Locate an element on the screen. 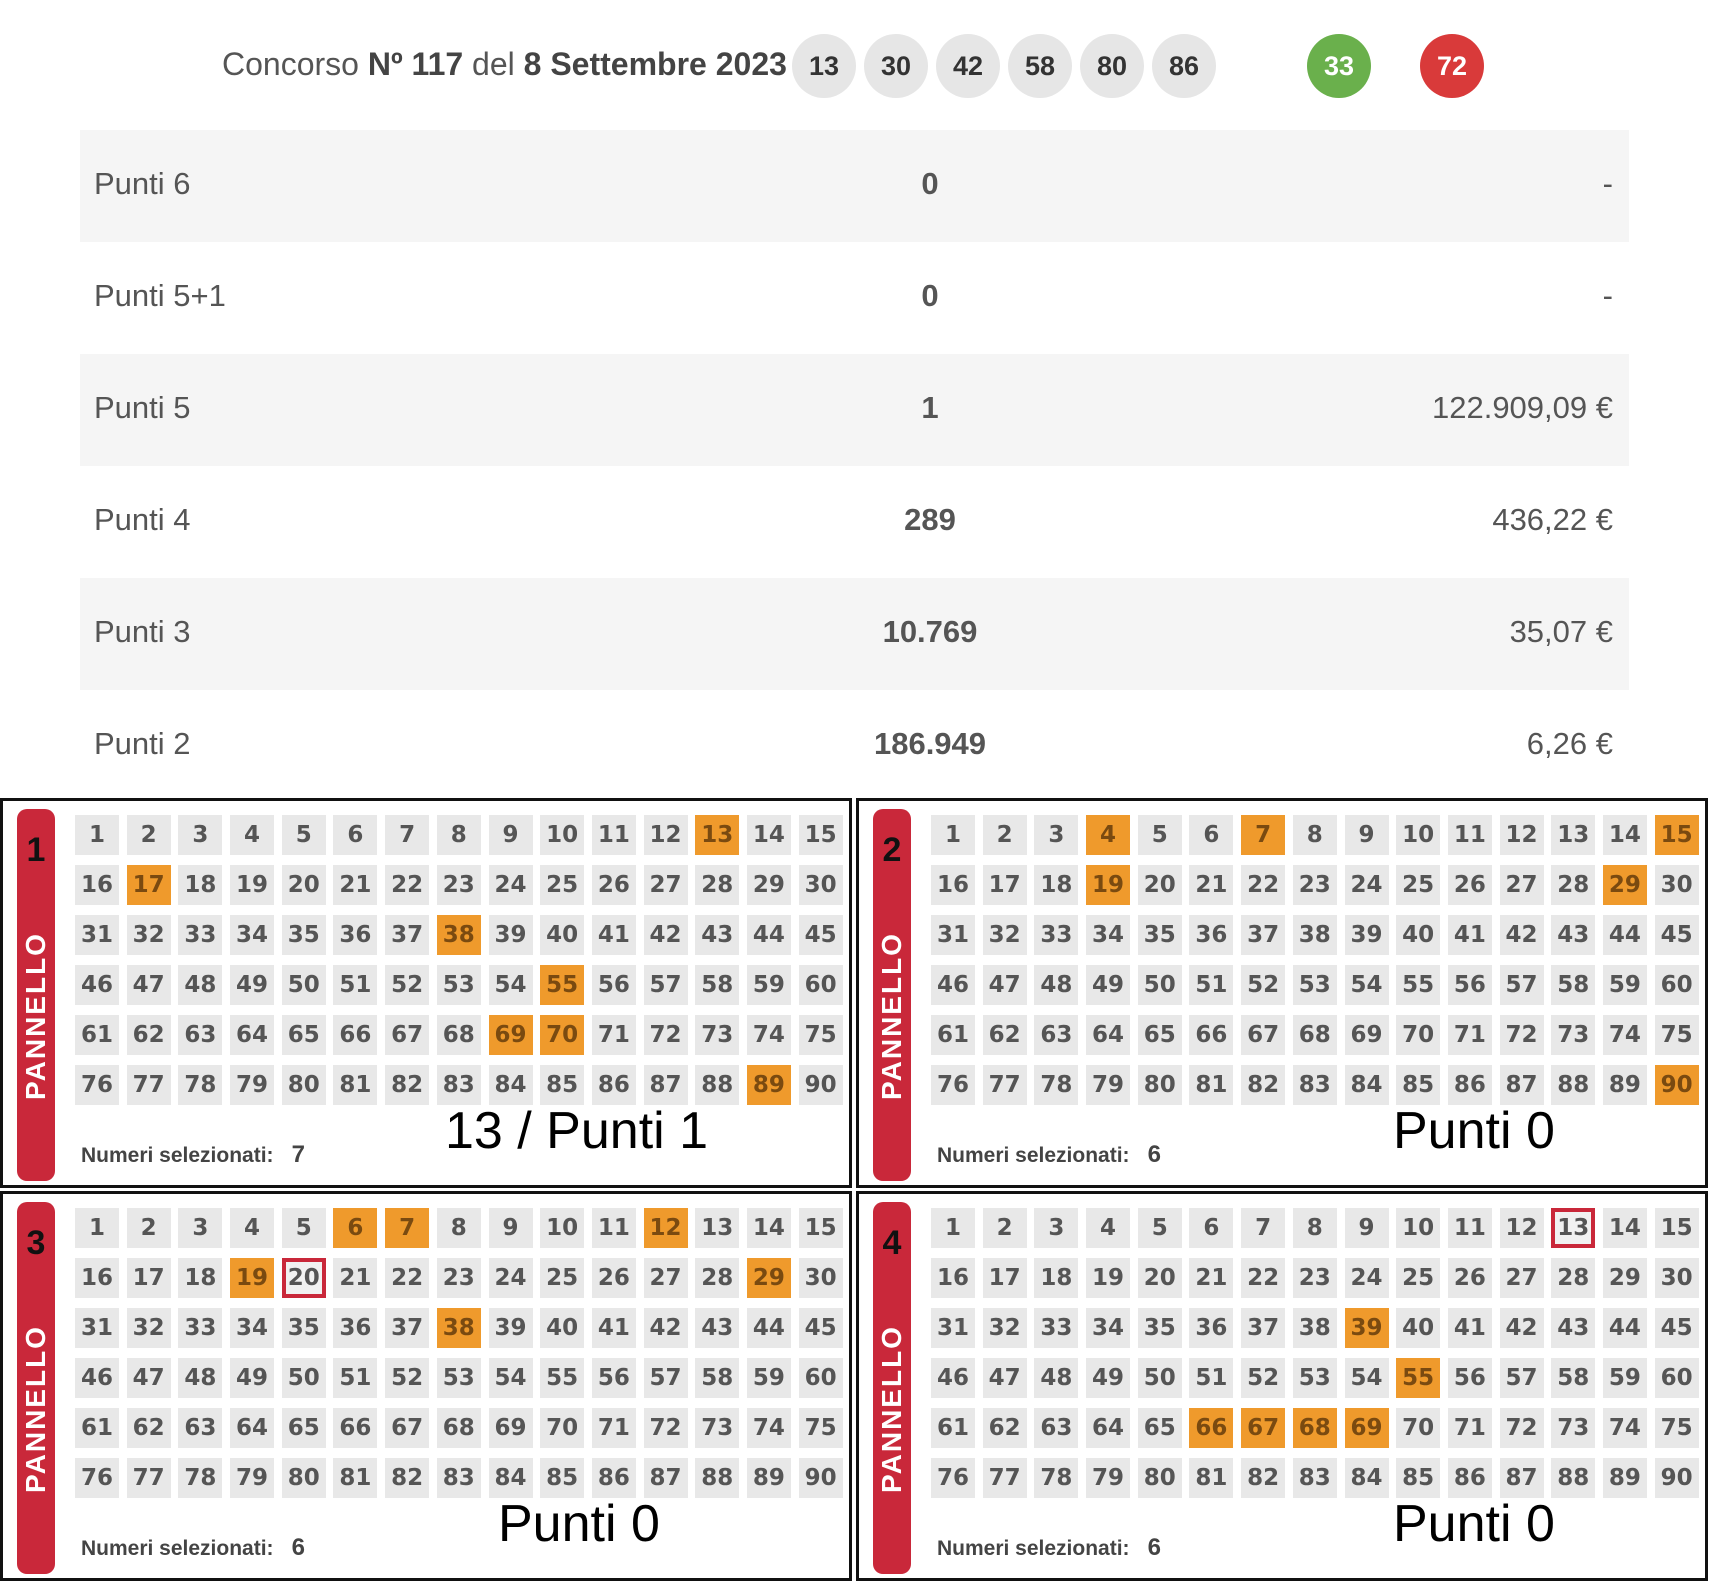 Image resolution: width=1714 pixels, height=1584 pixels. number-cell: 40 is located at coordinates (1418, 1328).